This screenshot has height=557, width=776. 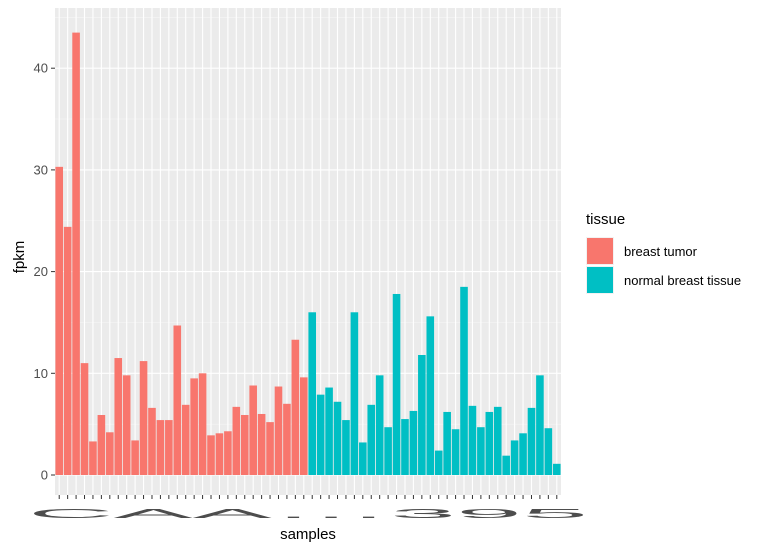 I want to click on x-axis-title: samples, so click(x=308, y=534).